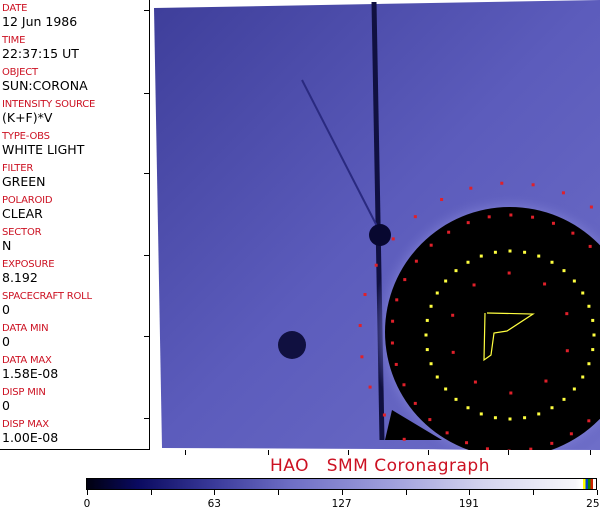 Image resolution: width=600 pixels, height=512 pixels. I want to click on field-label: INTENSITY SOURCE, so click(49, 104).